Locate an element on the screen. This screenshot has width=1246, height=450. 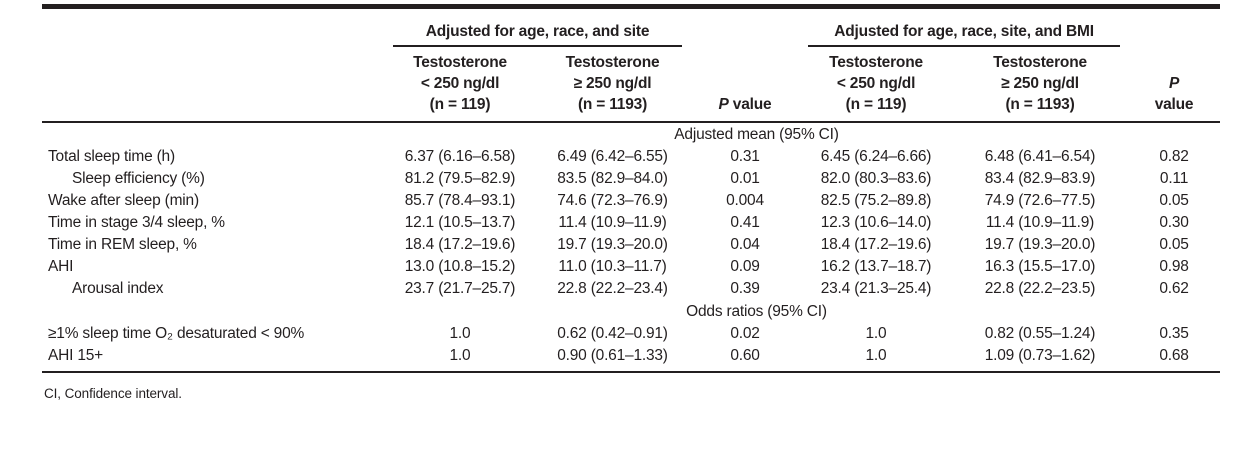
cell-value: 0.01 is located at coordinates (745, 178).